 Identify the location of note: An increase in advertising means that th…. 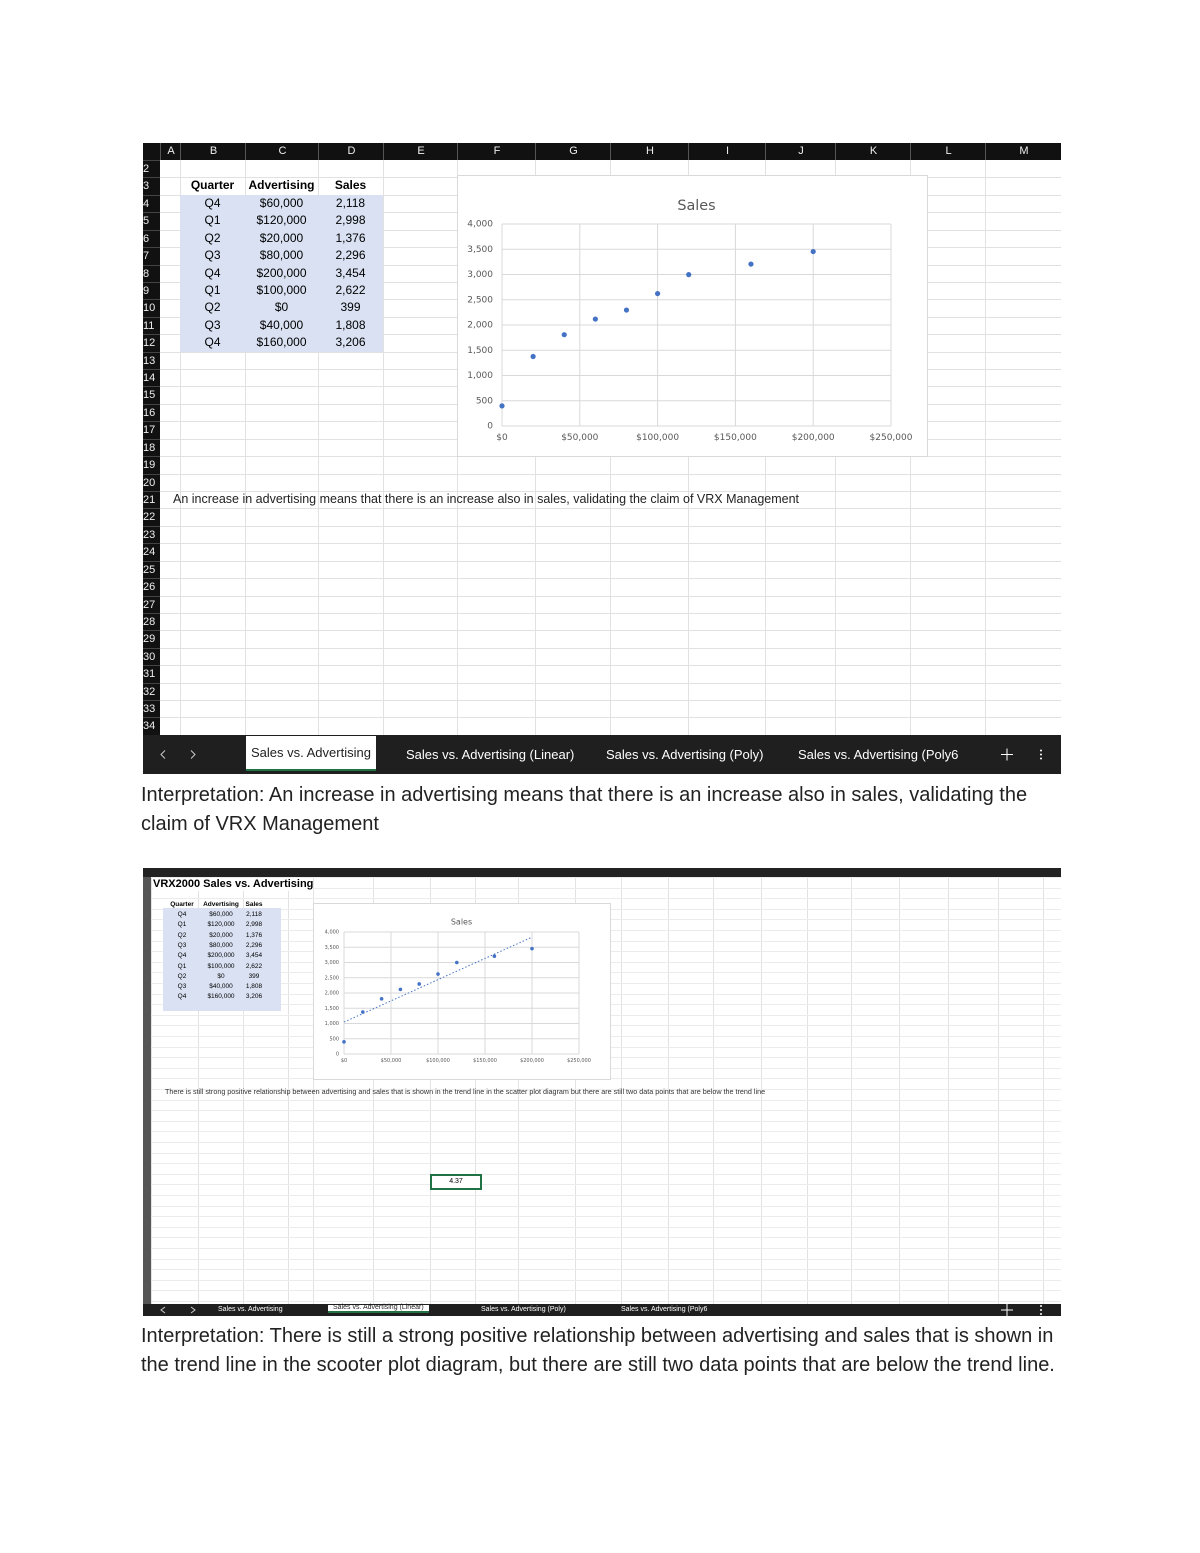
(486, 498).